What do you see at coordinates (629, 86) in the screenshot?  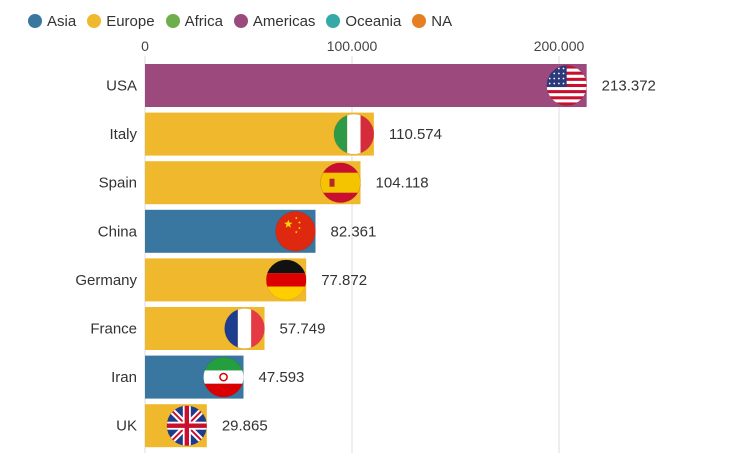 I see `value-label: 213.372` at bounding box center [629, 86].